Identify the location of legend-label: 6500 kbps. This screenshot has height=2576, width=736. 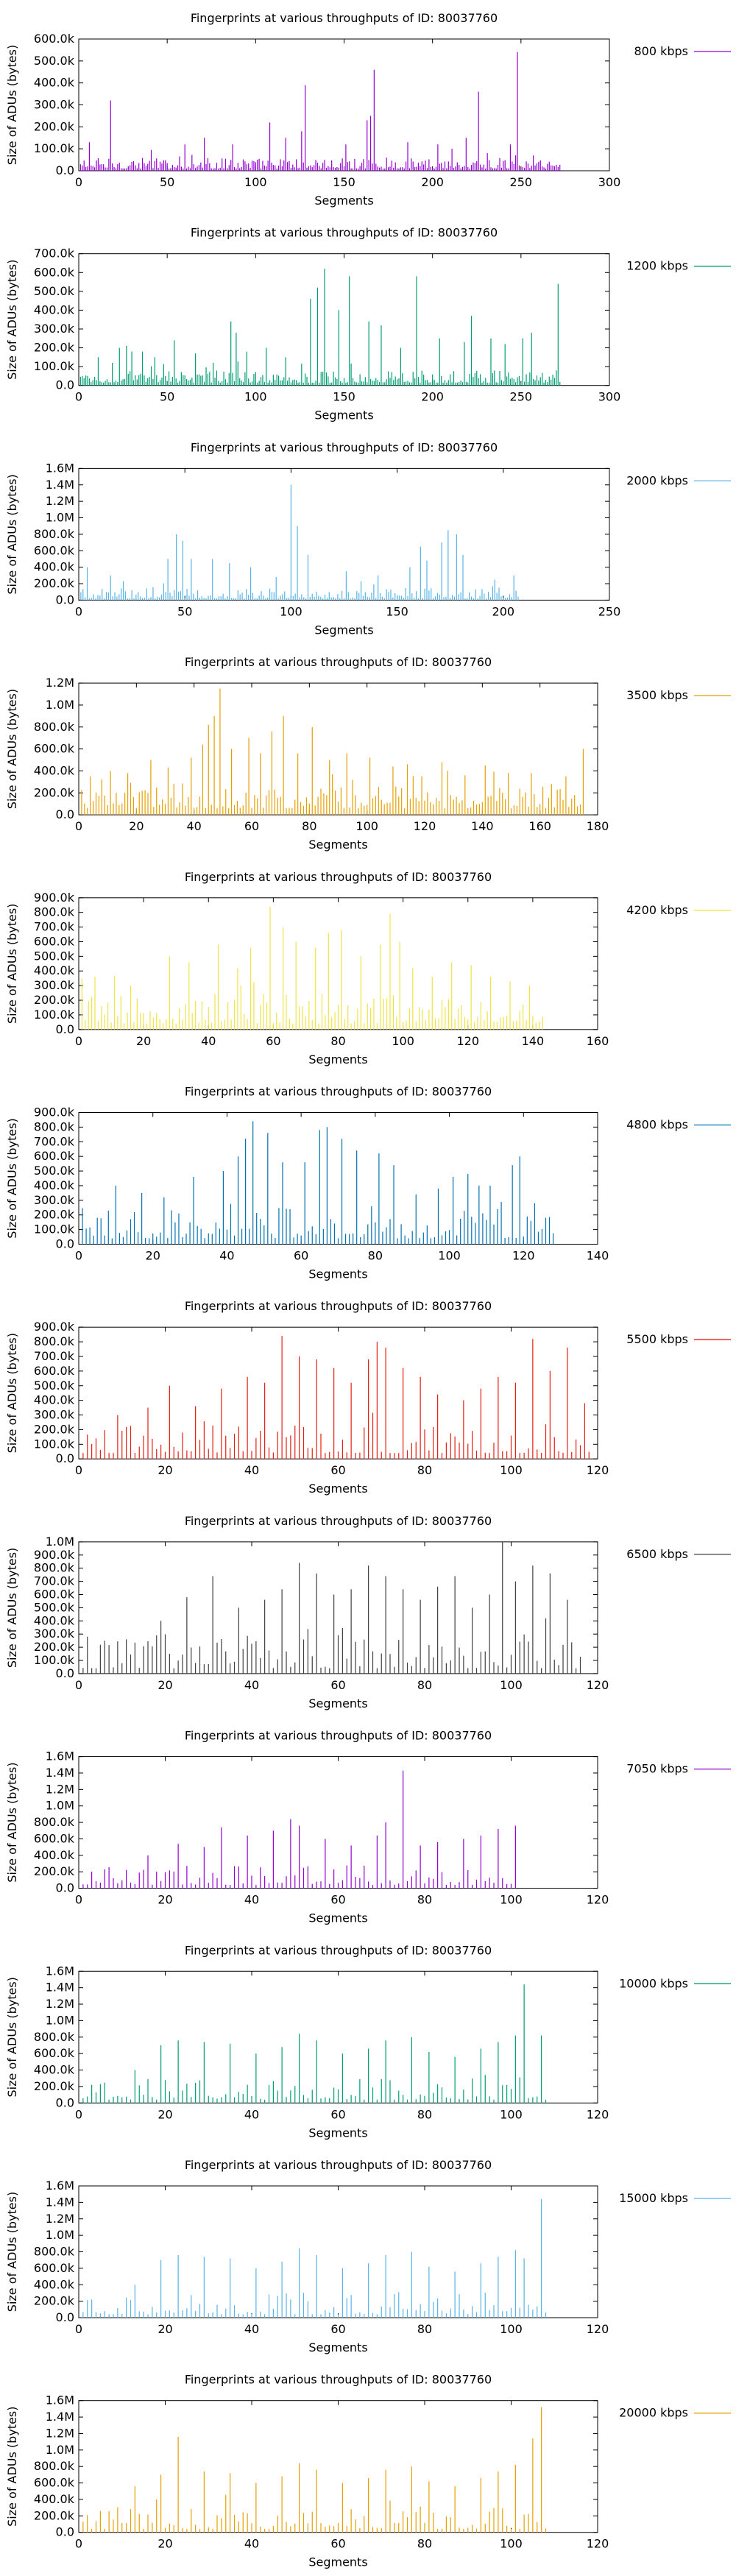
(657, 1554).